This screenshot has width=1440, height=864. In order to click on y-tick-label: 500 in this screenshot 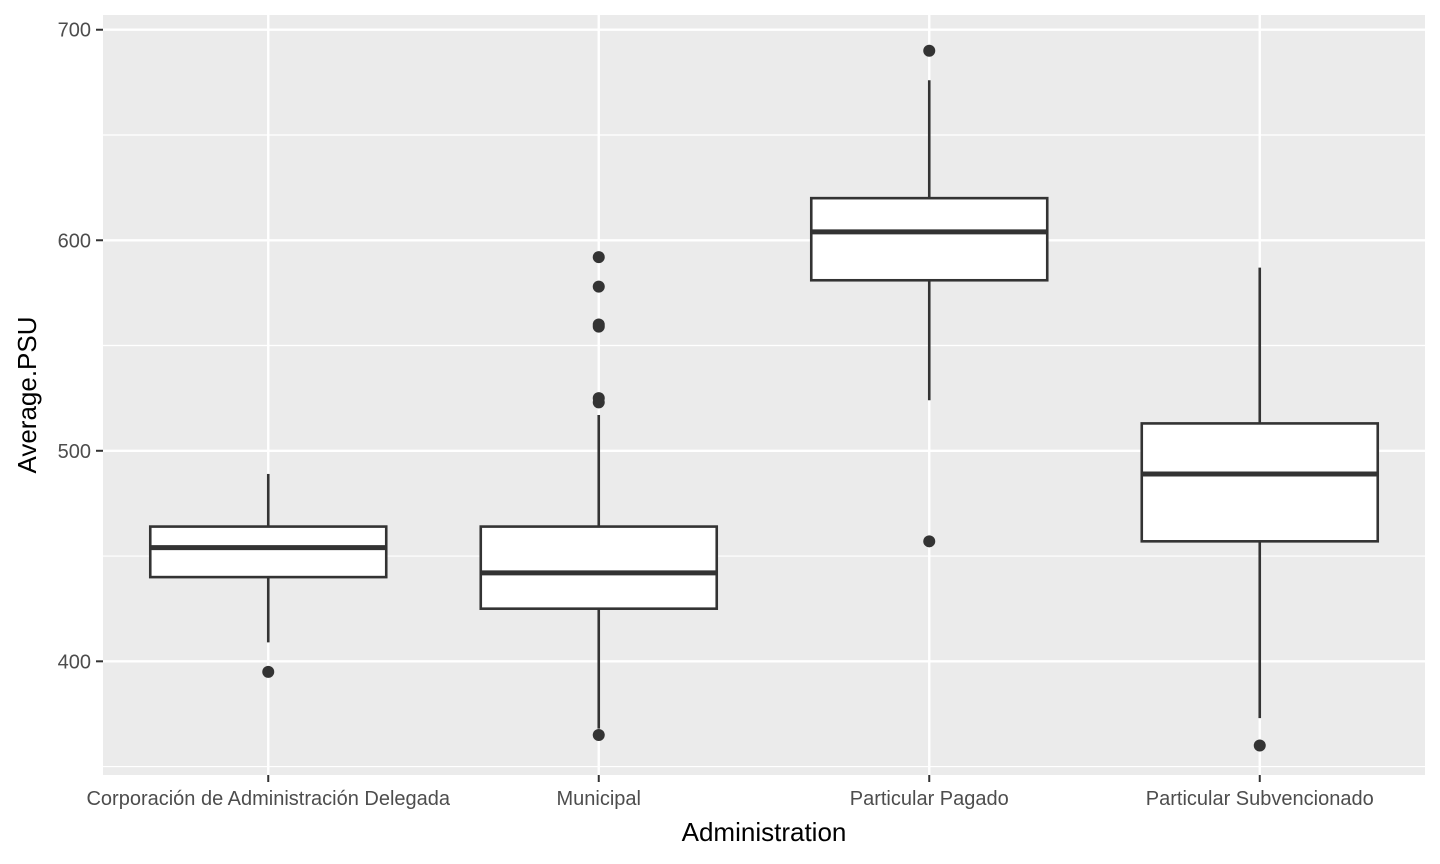, I will do `click(74, 452)`.